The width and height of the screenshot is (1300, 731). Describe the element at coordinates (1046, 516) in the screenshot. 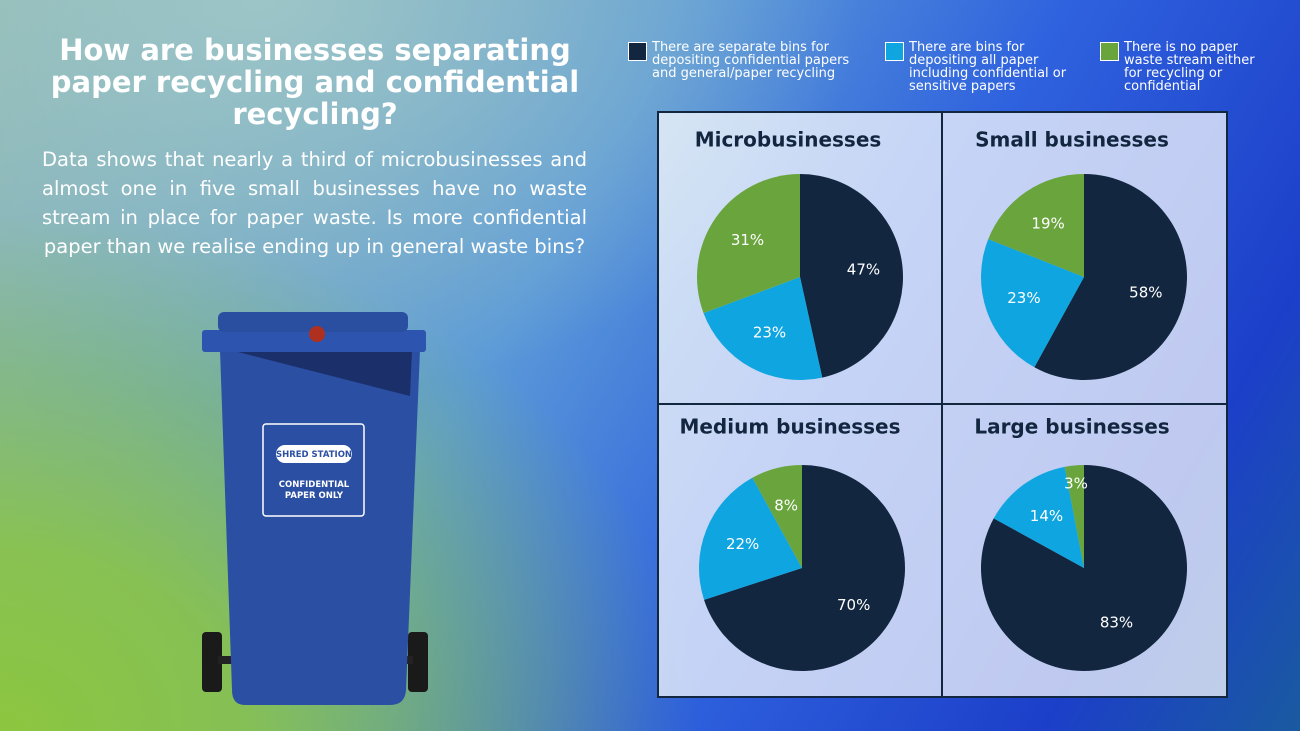

I see `data-label: 14%` at that location.